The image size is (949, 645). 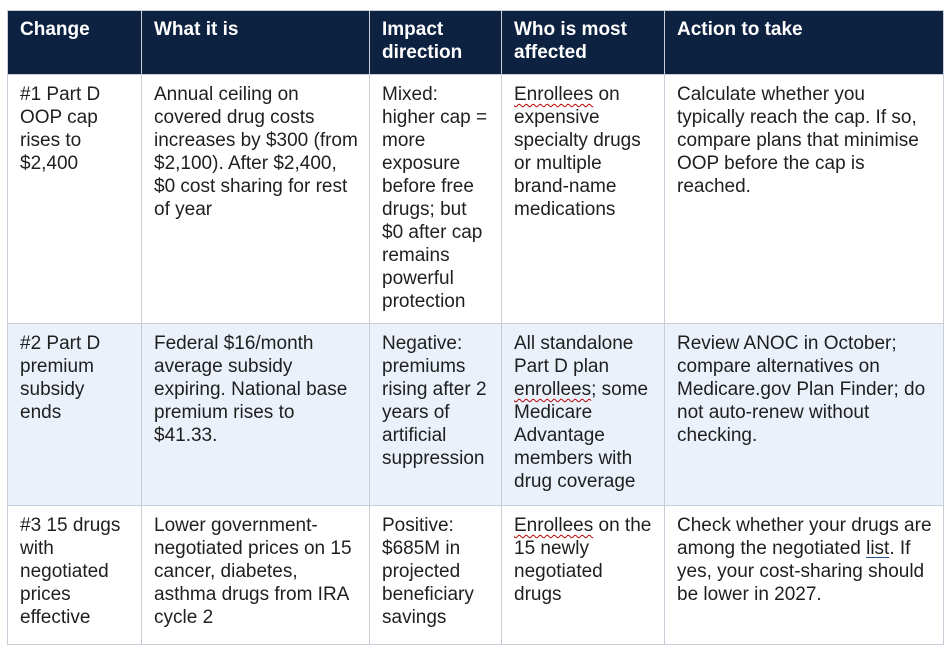 What do you see at coordinates (804, 42) in the screenshot?
I see `header-action: Action to take` at bounding box center [804, 42].